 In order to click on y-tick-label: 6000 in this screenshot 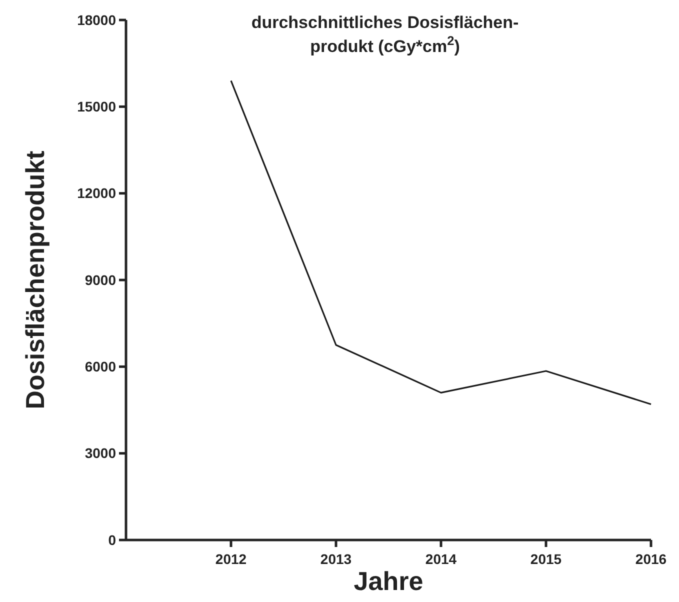, I will do `click(100, 366)`.